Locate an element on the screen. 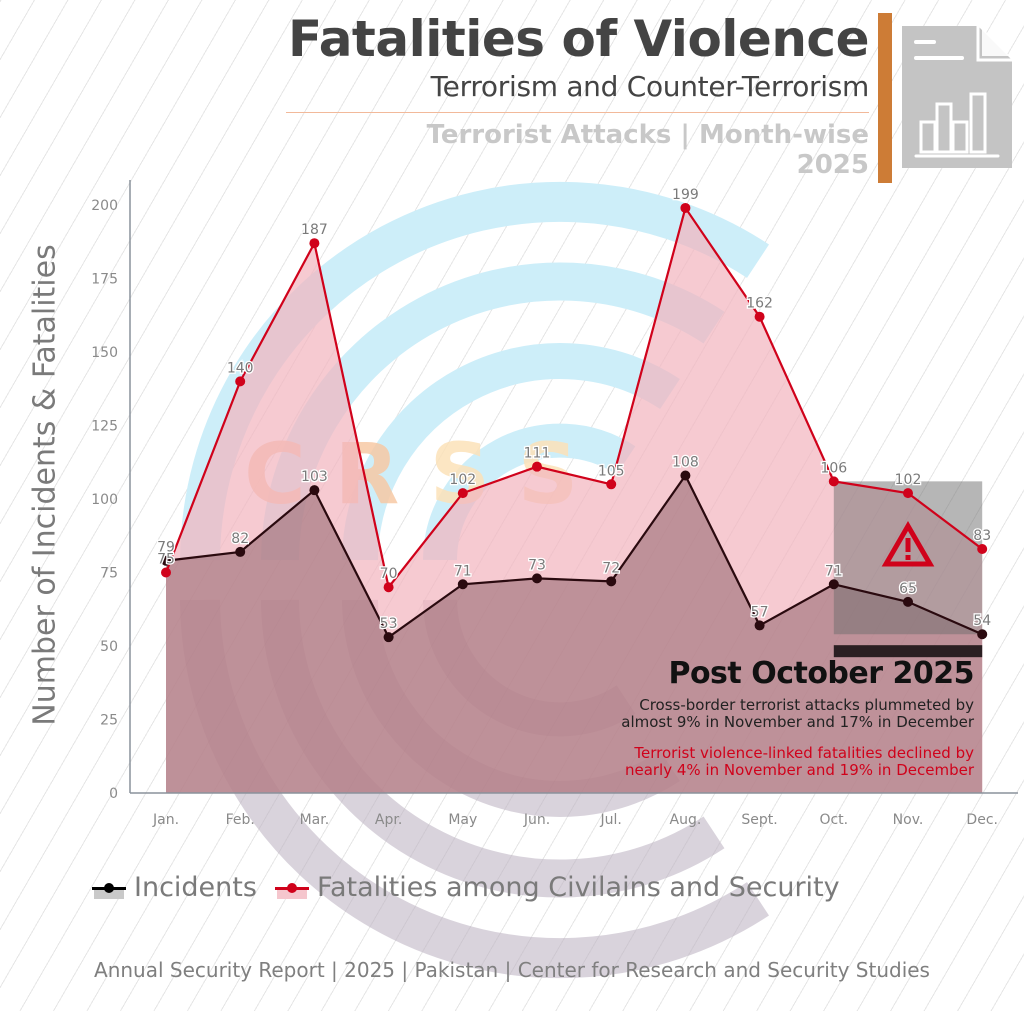 The width and height of the screenshot is (1024, 1011). x-tick-label: Aug. is located at coordinates (686, 820).